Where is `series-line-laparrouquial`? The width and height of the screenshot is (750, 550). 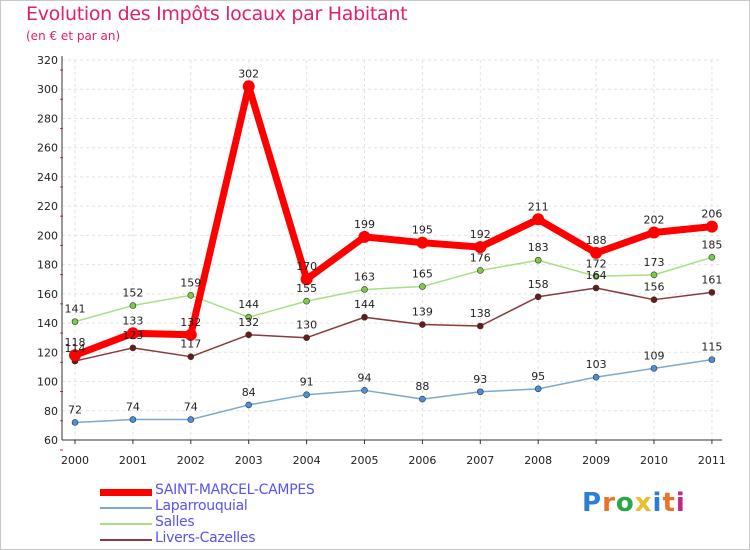 series-line-laparrouquial is located at coordinates (393, 391).